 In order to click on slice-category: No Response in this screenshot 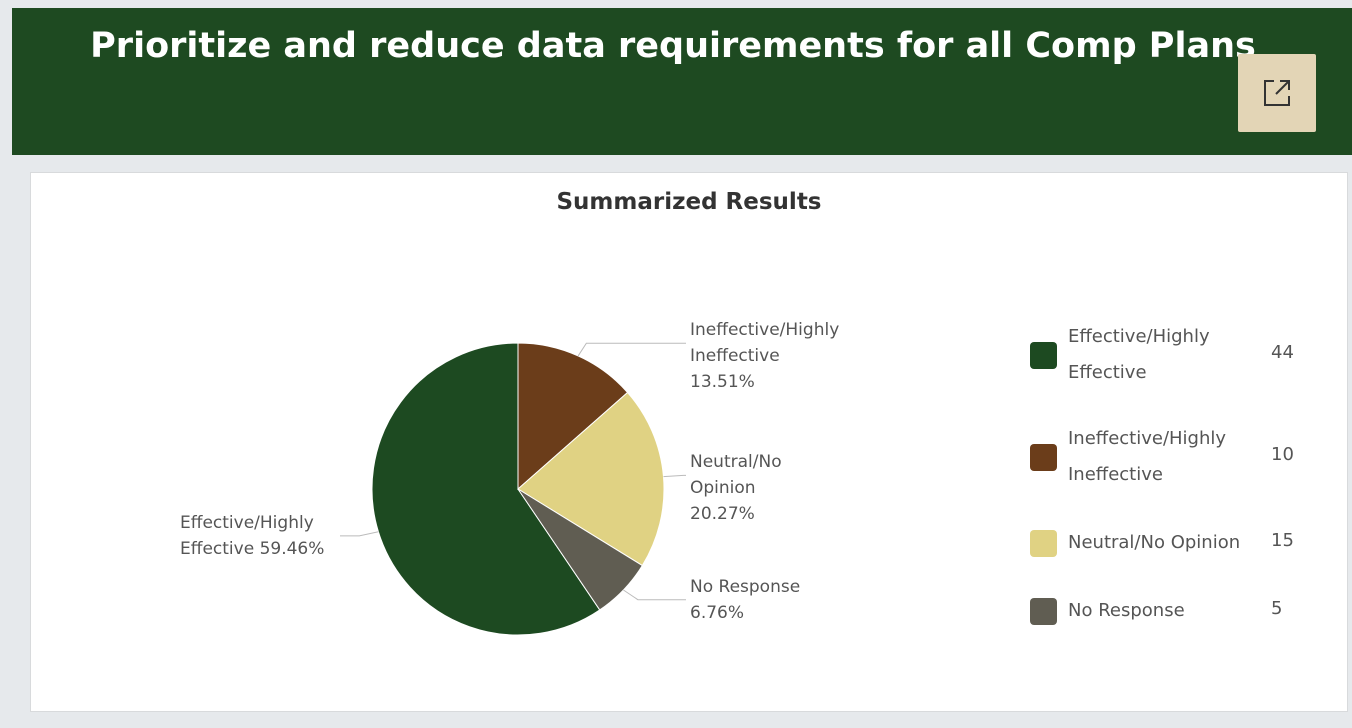, I will do `click(745, 586)`.